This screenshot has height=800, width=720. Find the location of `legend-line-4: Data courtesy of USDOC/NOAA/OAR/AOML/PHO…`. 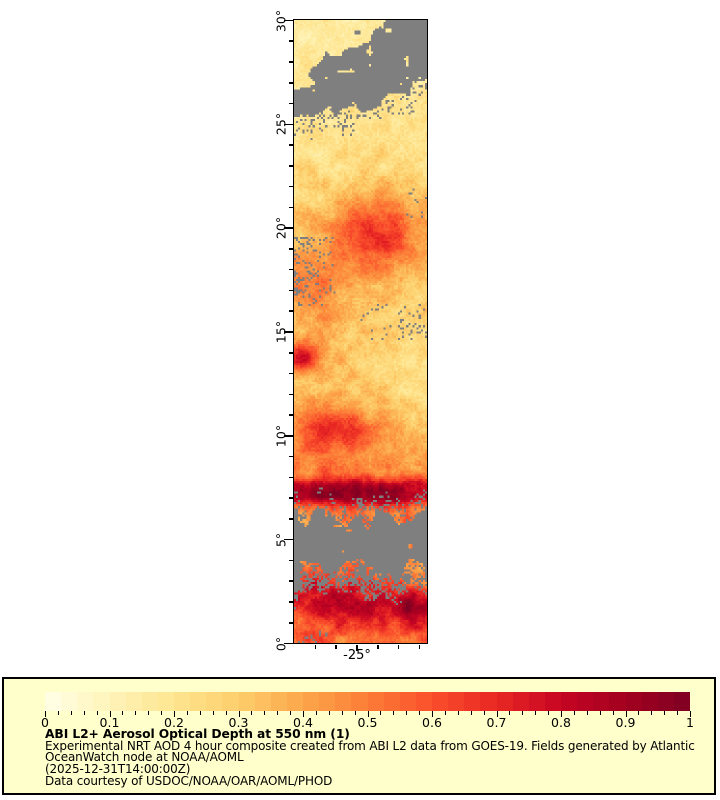

legend-line-4: Data courtesy of USDOC/NOAA/OAR/AOML/PHO… is located at coordinates (189, 780).